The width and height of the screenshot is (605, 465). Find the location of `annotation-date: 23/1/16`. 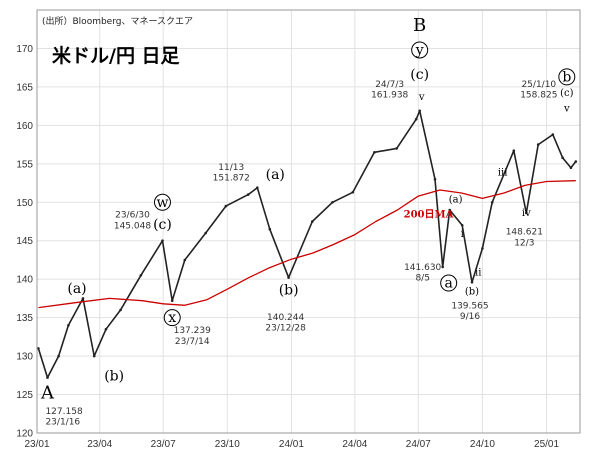

annotation-date: 23/1/16 is located at coordinates (62, 423).